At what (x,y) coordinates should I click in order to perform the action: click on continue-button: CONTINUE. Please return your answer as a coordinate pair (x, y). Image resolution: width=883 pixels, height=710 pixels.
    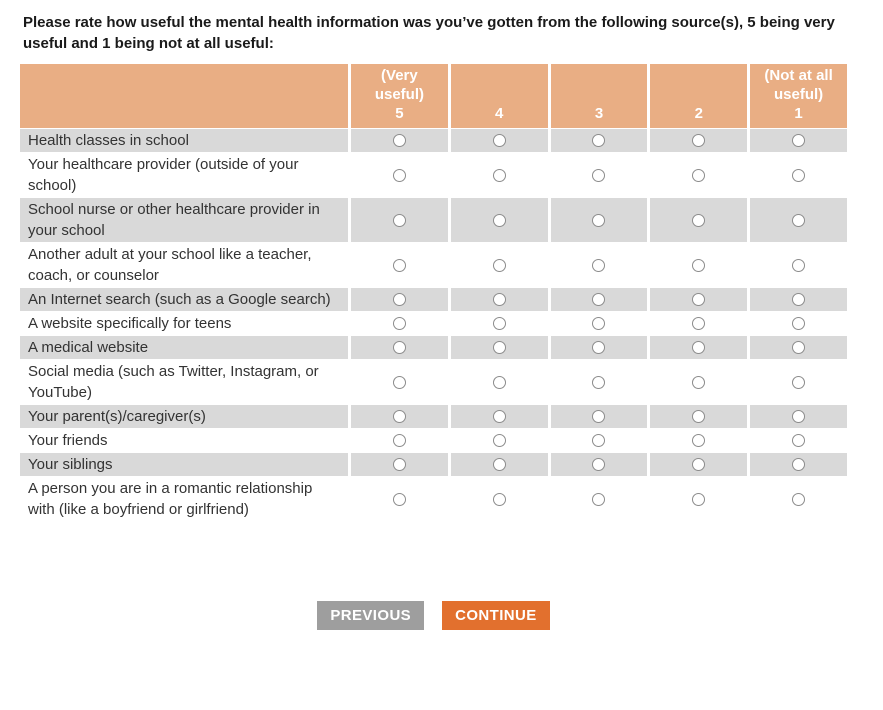
    Looking at the image, I should click on (496, 615).